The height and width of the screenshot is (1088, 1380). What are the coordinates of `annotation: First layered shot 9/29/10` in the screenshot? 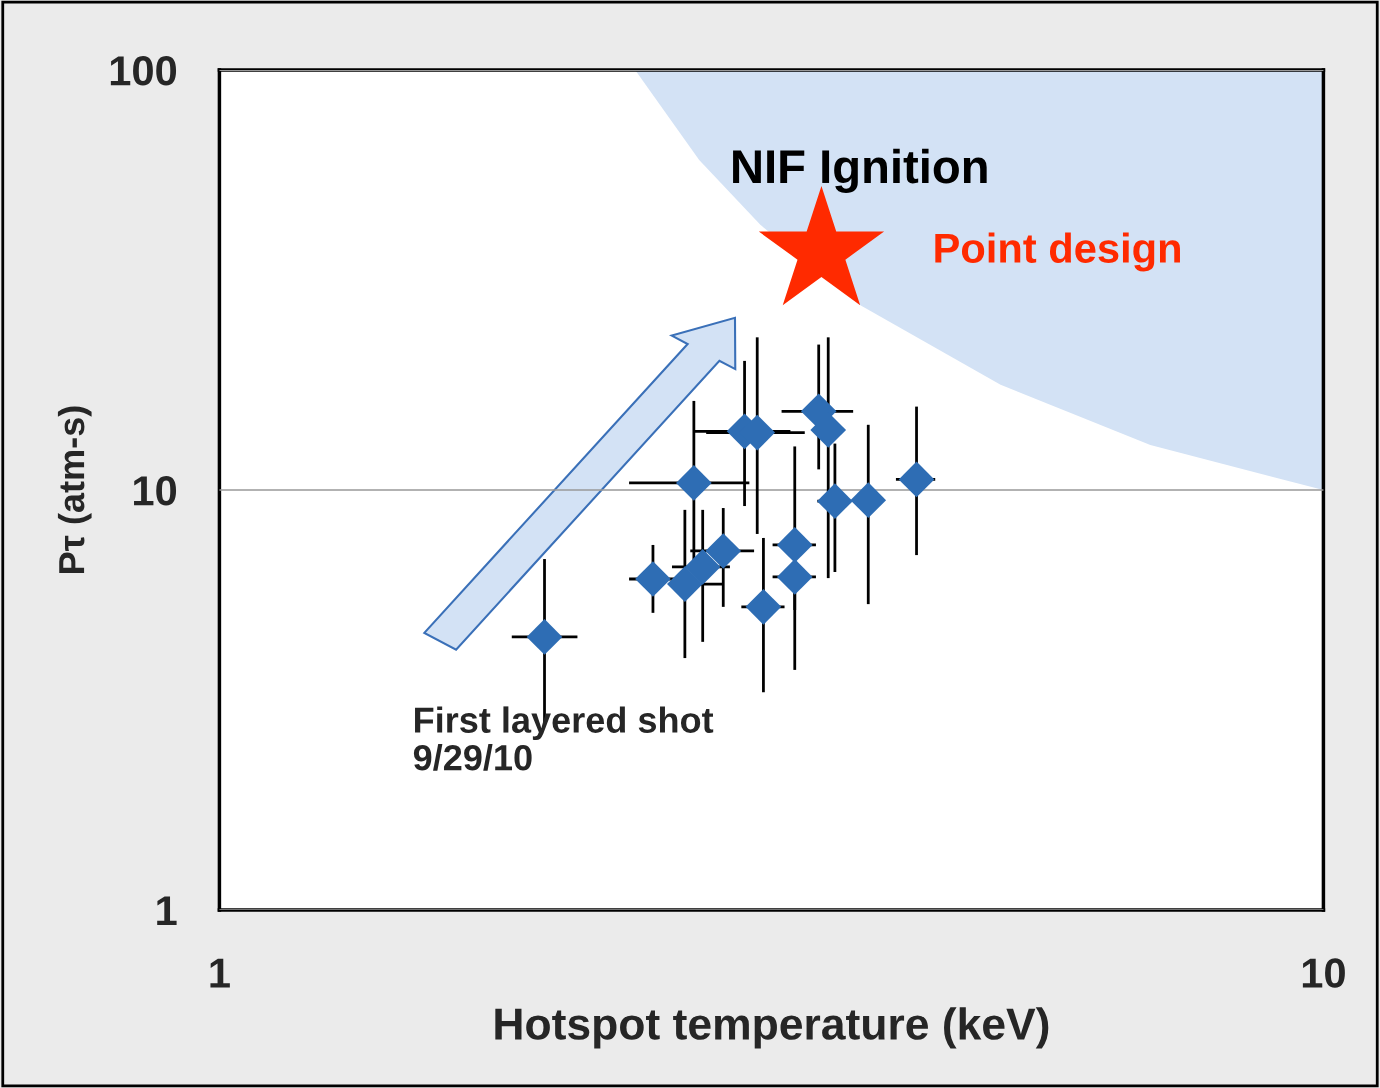 It's located at (563, 738).